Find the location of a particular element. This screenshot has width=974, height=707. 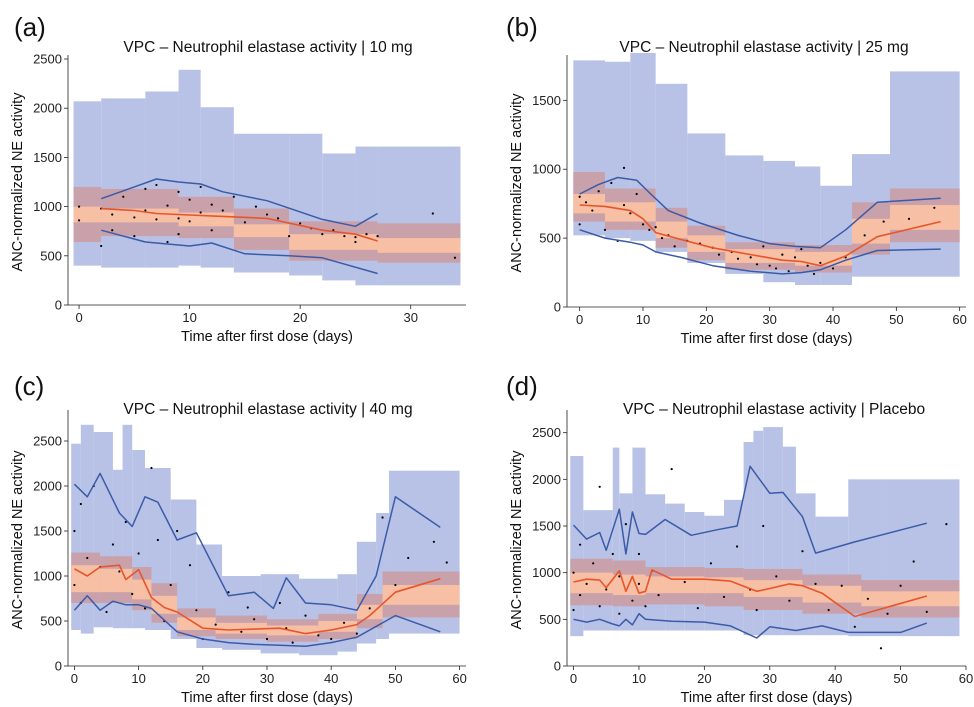

y-tick-label: 2500 is located at coordinates (47, 59).